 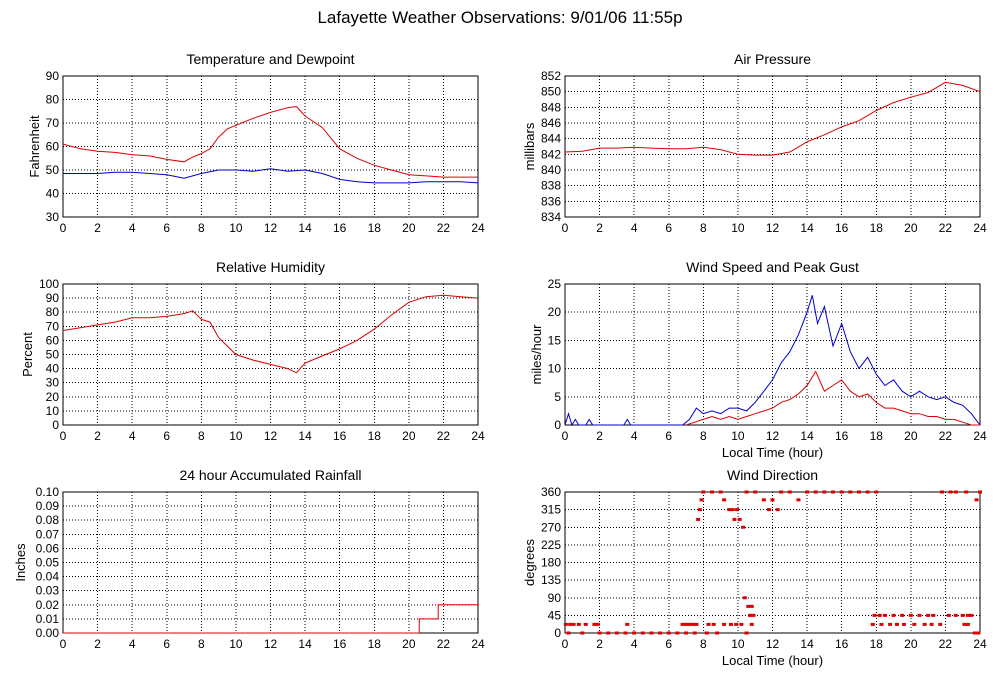 I want to click on x-tick-label: 6, so click(x=166, y=436).